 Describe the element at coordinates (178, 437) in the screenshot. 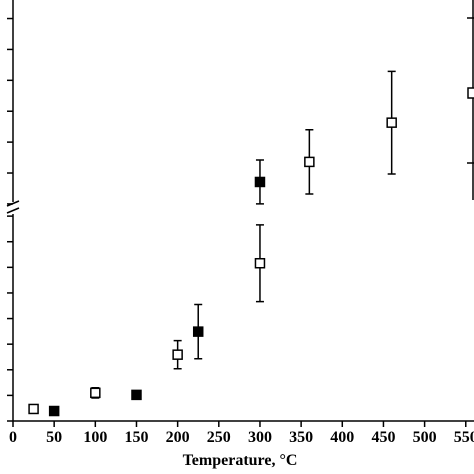

I see `x-tick-label: 200` at that location.